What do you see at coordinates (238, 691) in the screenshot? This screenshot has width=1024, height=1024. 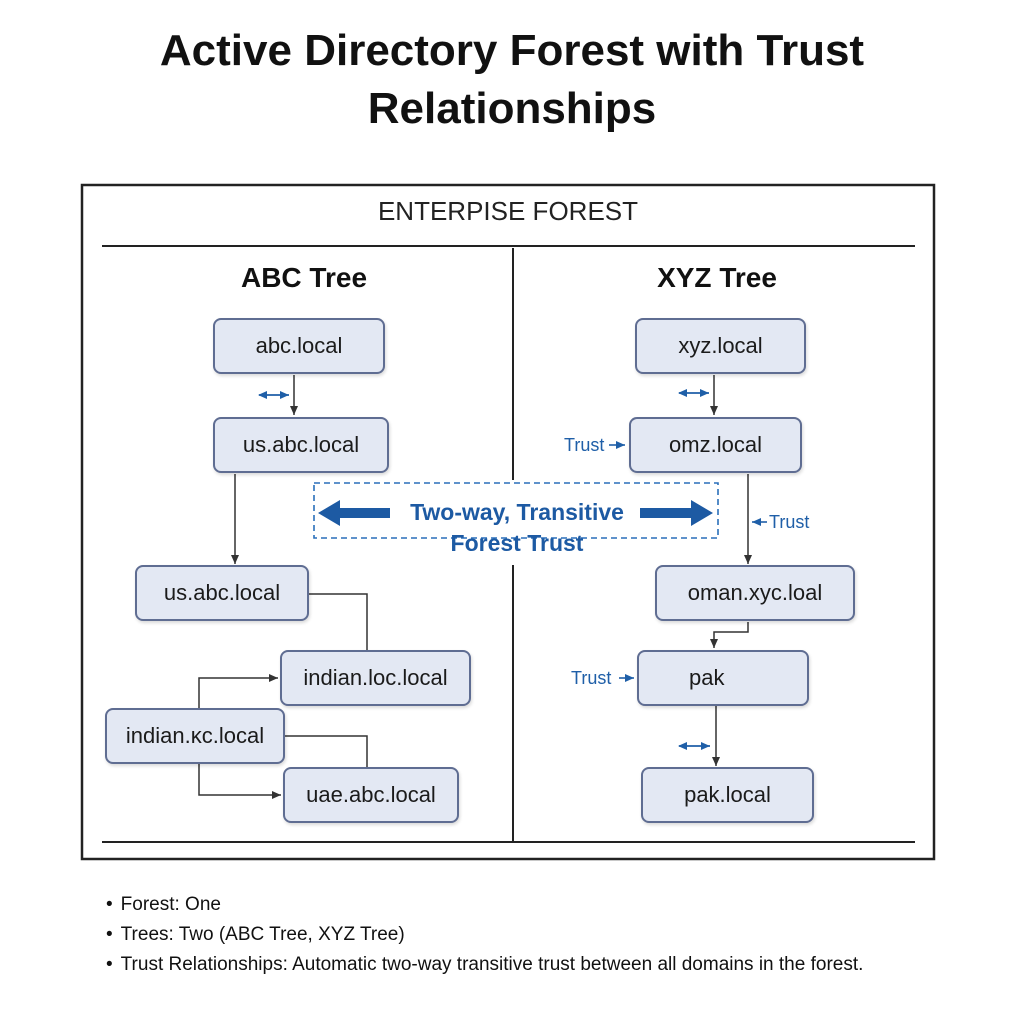 I see `connector-to-indian-loc` at bounding box center [238, 691].